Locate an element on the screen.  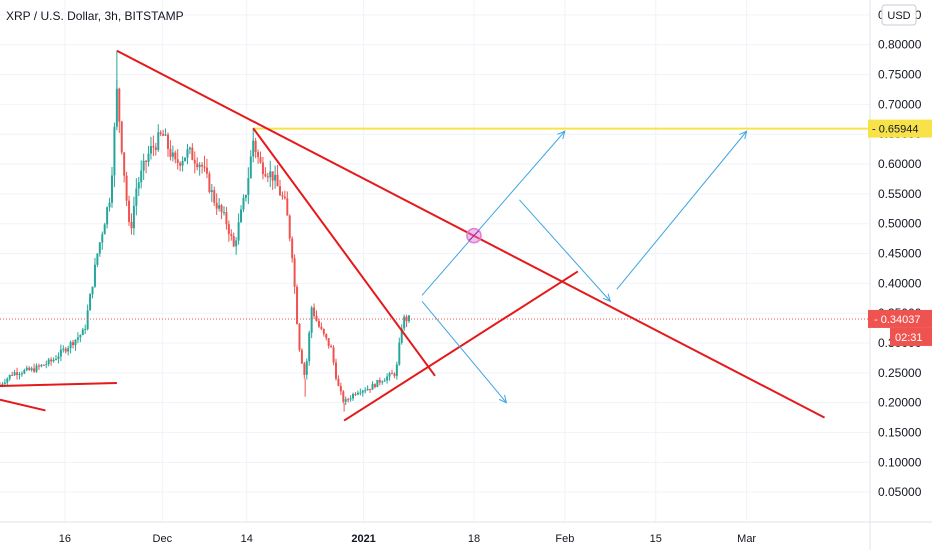
y-tick-label: 0.75000 is located at coordinates (900, 75).